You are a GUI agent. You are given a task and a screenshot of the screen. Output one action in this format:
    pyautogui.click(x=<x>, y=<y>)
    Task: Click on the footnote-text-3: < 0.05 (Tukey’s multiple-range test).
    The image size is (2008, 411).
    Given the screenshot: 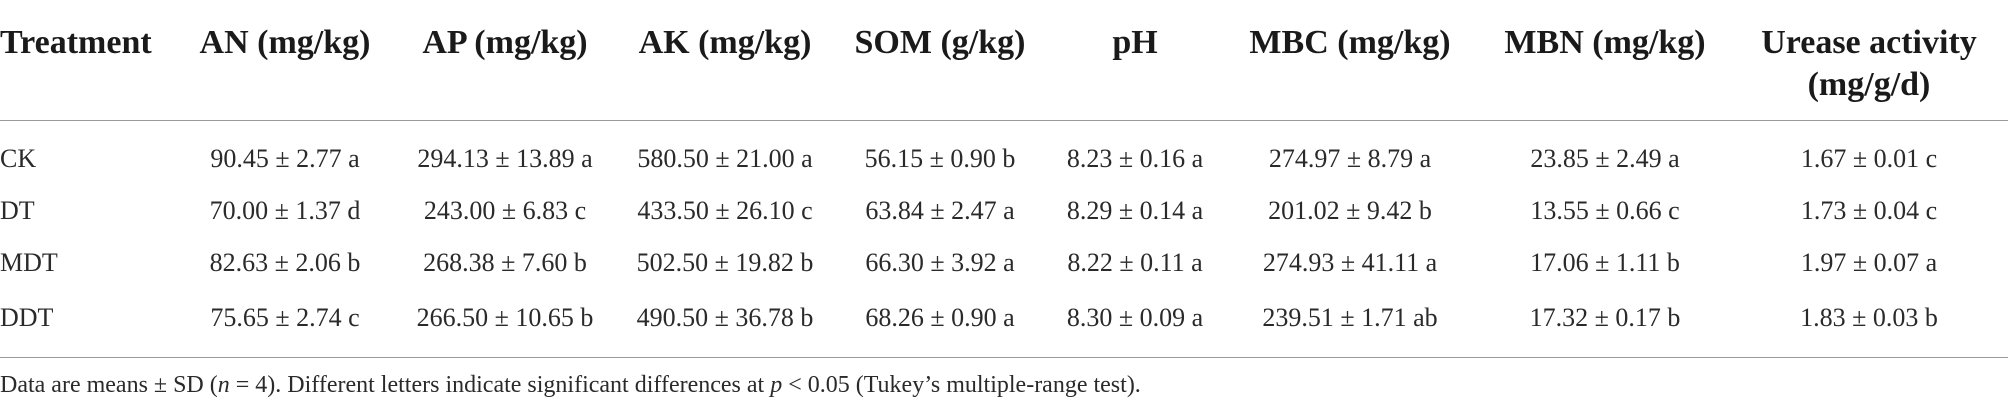 What is the action you would take?
    pyautogui.click(x=961, y=385)
    